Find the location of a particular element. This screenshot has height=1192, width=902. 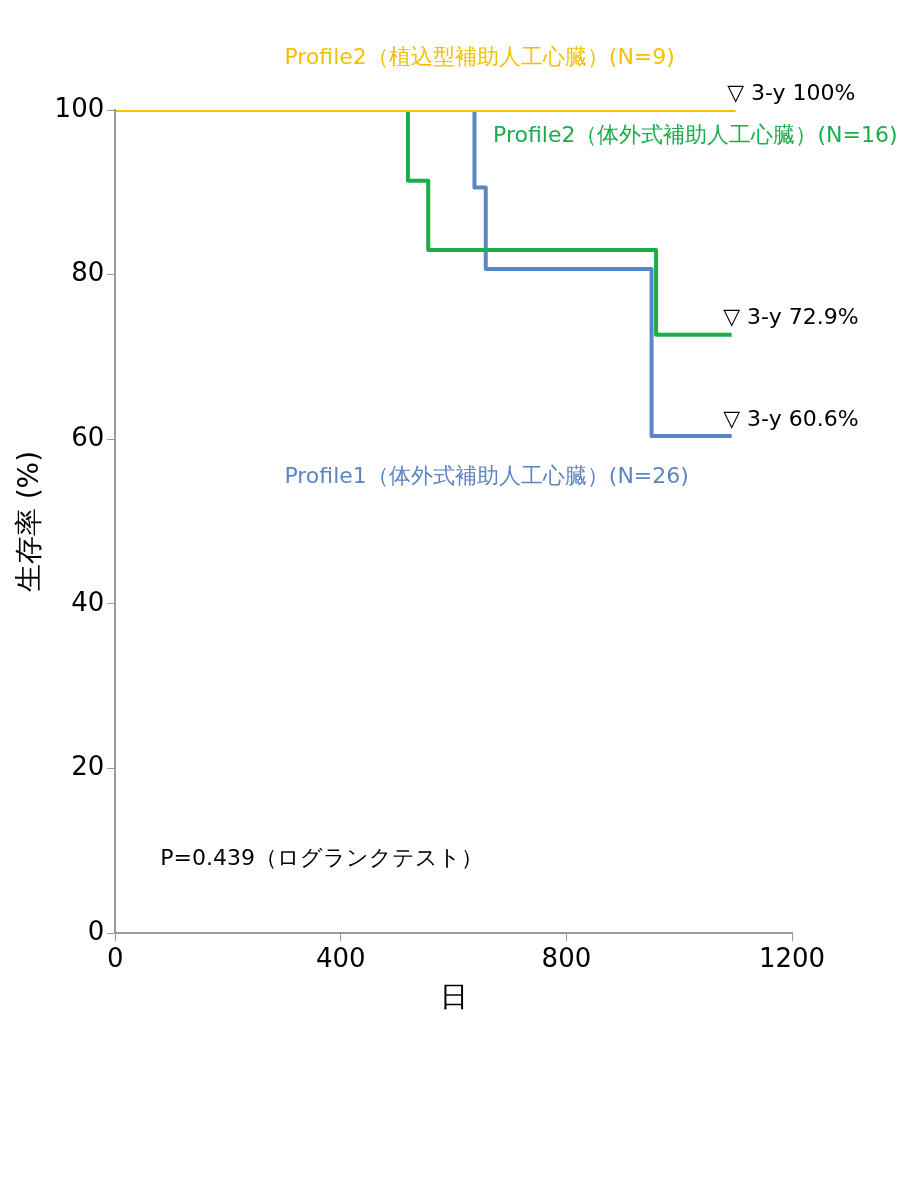

annotation: ▽ 3-y 72.9% is located at coordinates (791, 317).